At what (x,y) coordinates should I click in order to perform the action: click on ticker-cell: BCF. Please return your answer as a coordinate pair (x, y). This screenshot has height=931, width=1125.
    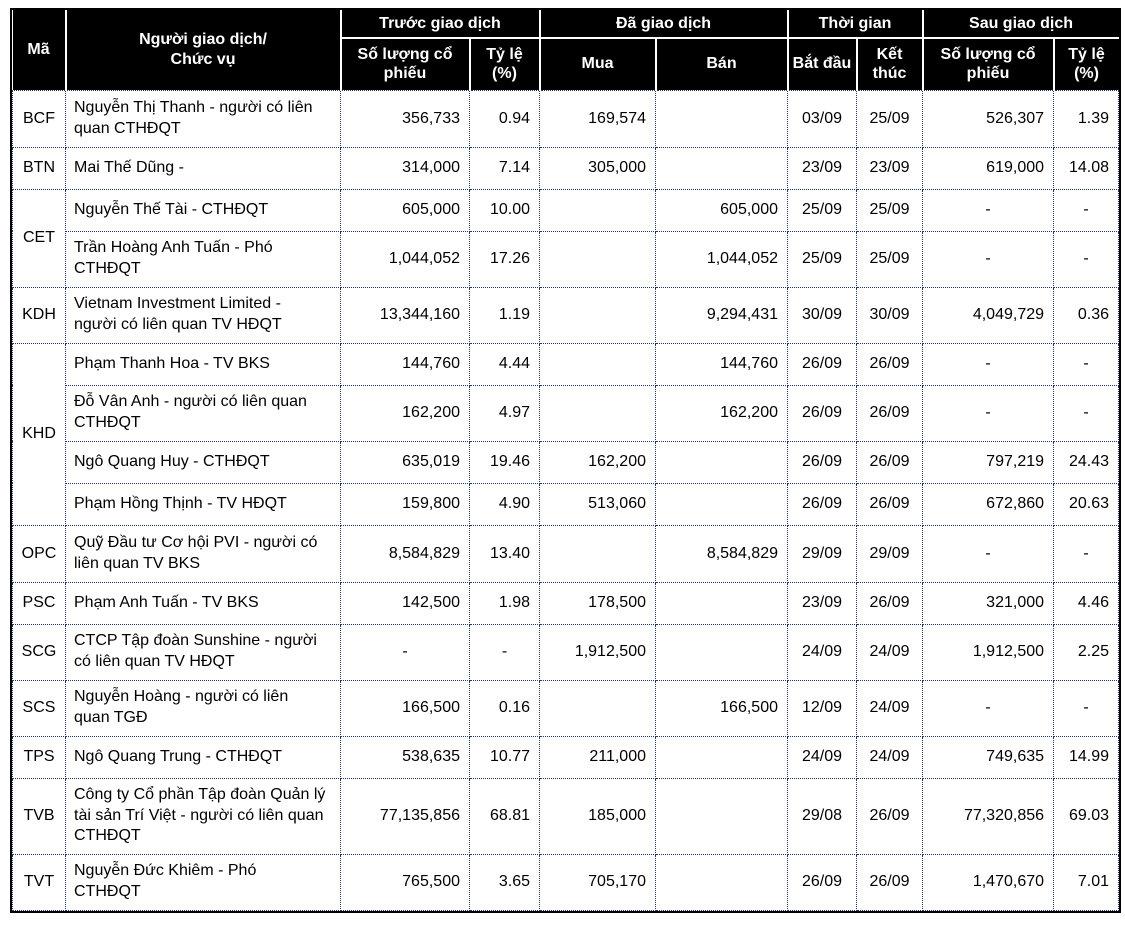
    Looking at the image, I should click on (39, 118).